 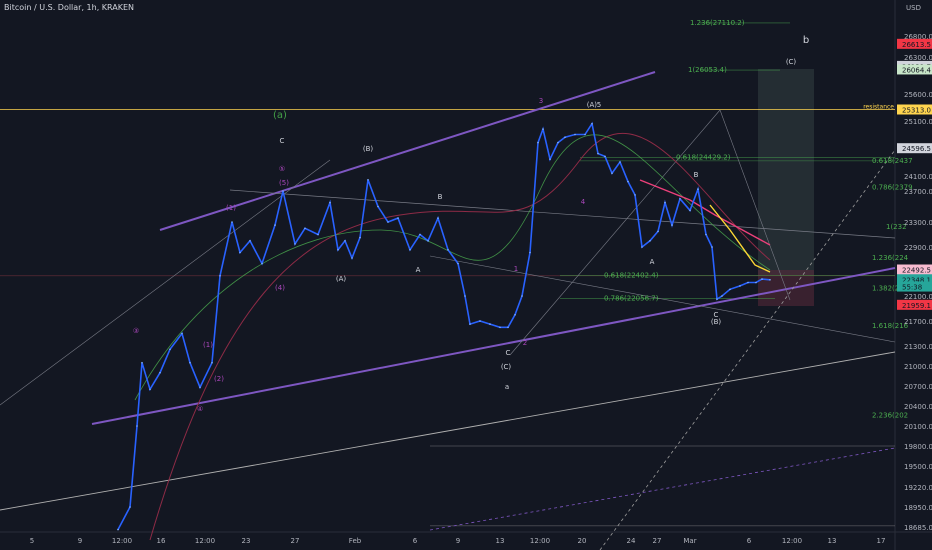 What do you see at coordinates (918, 467) in the screenshot?
I see `price-tick-label: 19500.0` at bounding box center [918, 467].